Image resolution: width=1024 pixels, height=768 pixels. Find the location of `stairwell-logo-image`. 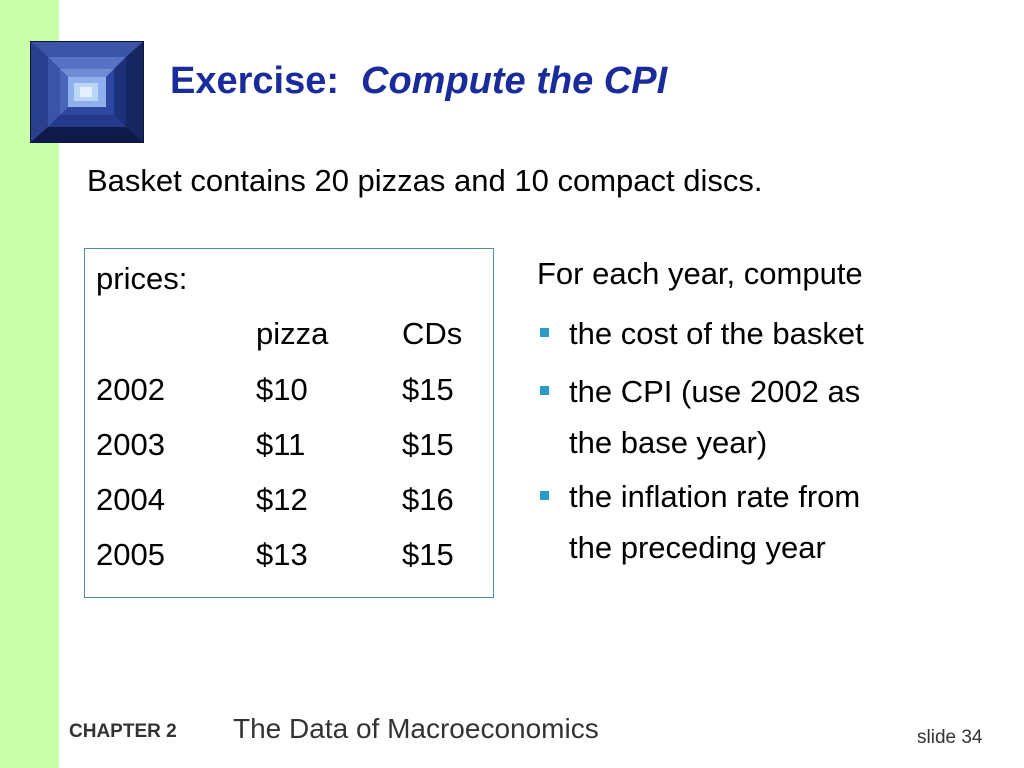

stairwell-logo-image is located at coordinates (87, 92).